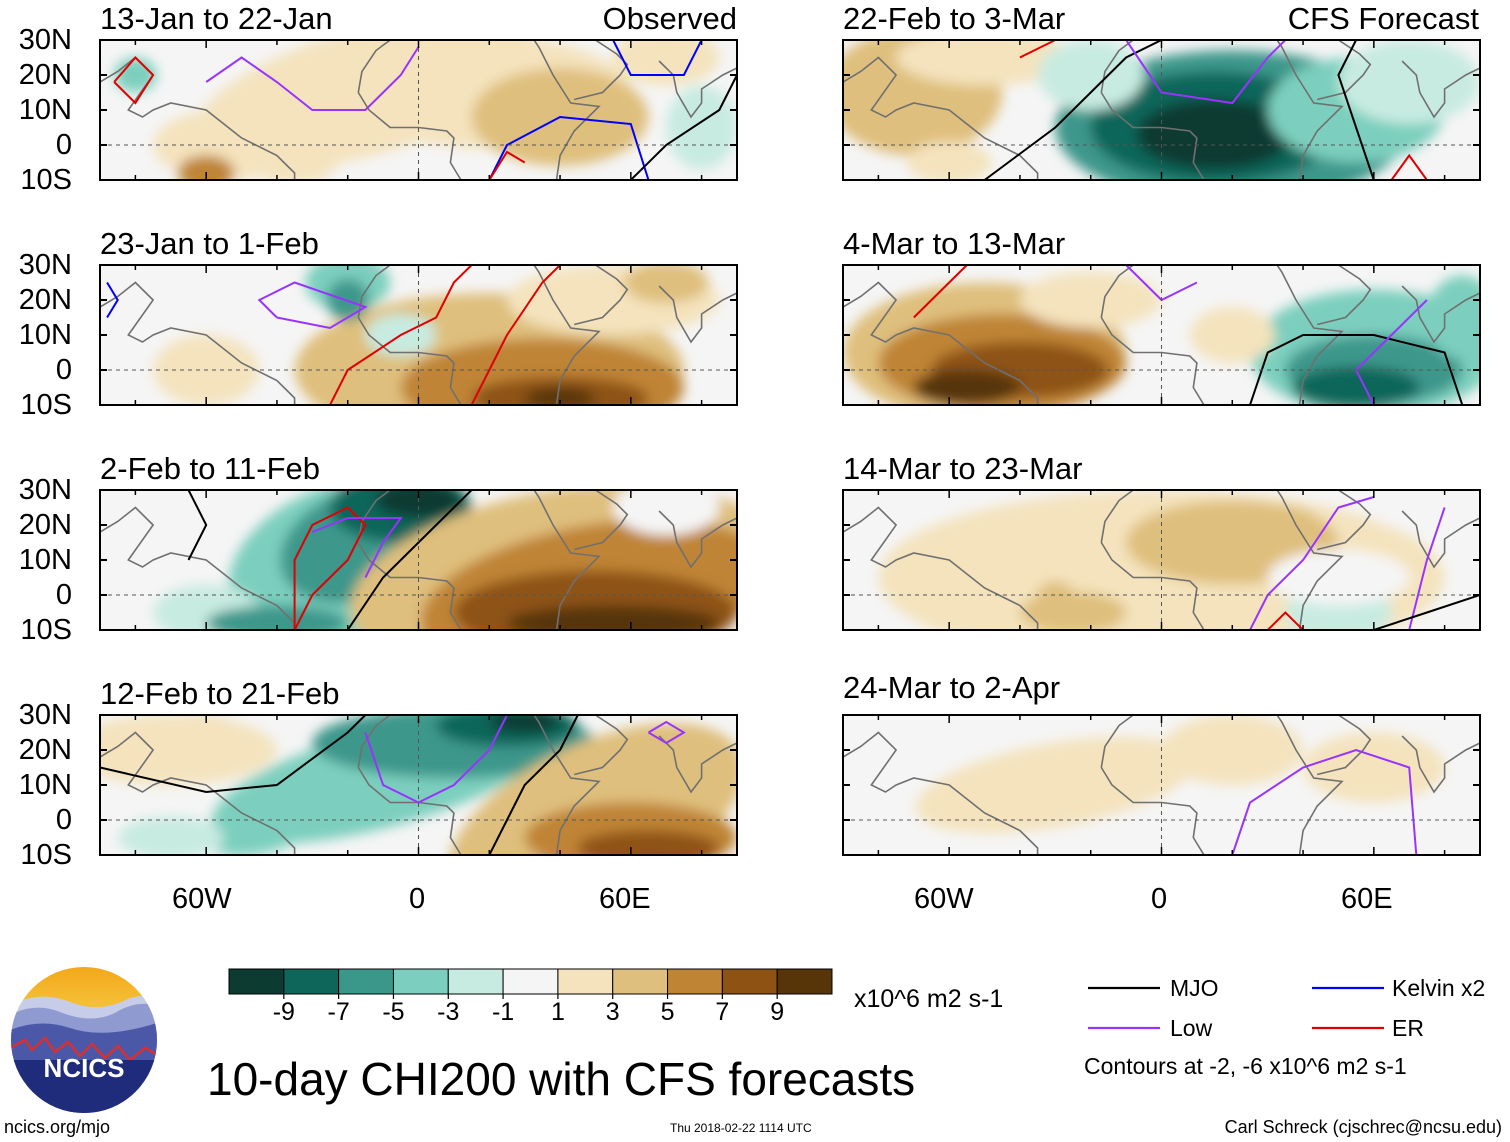  Describe the element at coordinates (393, 1012) in the screenshot. I see `colorbar-tick-label: -5` at that location.